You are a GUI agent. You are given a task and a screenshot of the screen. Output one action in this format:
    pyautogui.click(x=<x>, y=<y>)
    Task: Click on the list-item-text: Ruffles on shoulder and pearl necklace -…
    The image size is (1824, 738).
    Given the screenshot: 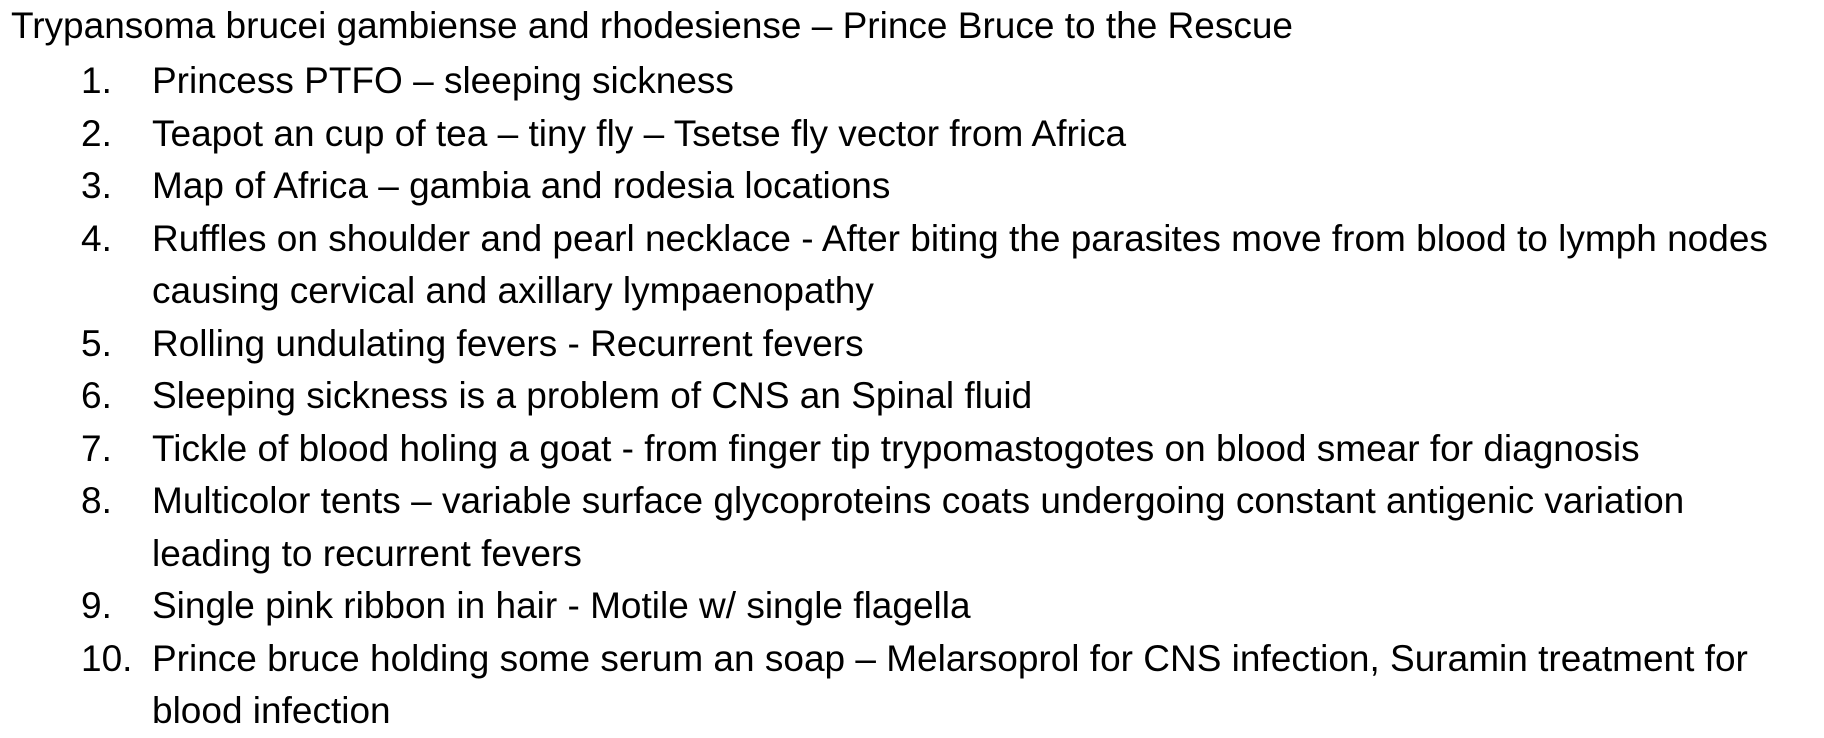 What is the action you would take?
    pyautogui.click(x=960, y=264)
    